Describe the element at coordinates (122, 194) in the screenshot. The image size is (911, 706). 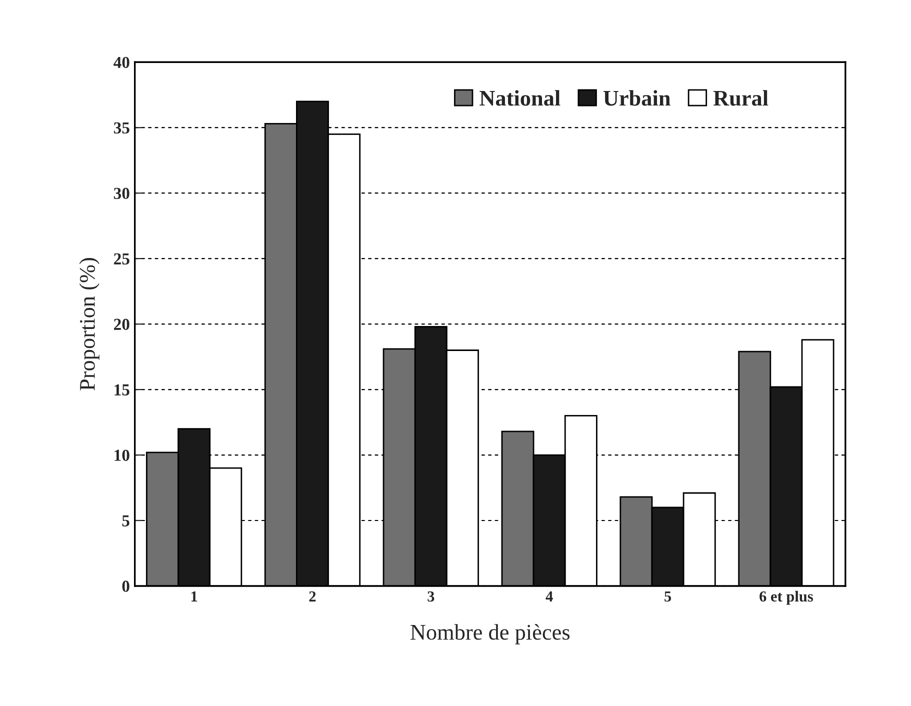
I see `y-tick-label: 30` at that location.